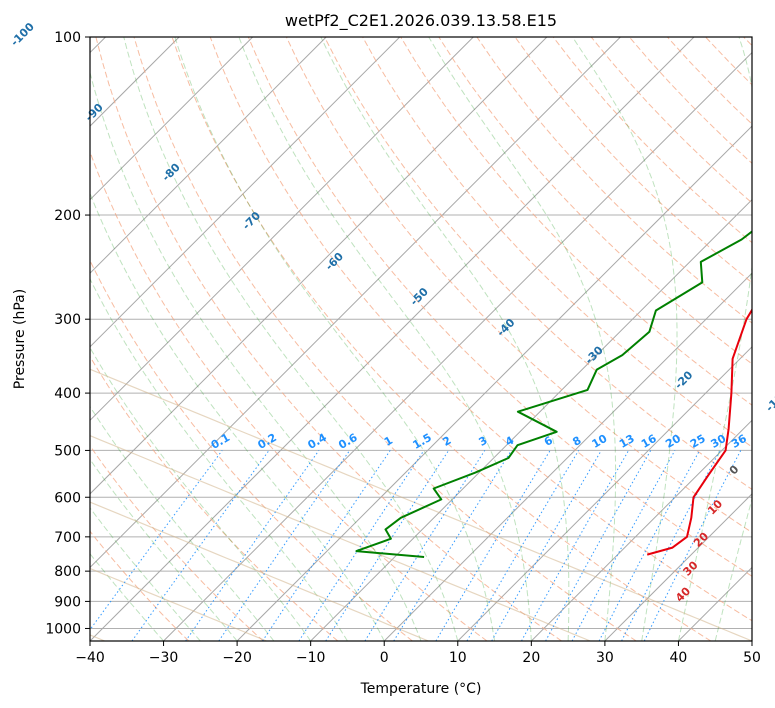 The width and height of the screenshot is (775, 708). Describe the element at coordinates (421, 21) in the screenshot. I see `chart-title: wetPf2_C2E1.2026.039.13.58.E15` at that location.